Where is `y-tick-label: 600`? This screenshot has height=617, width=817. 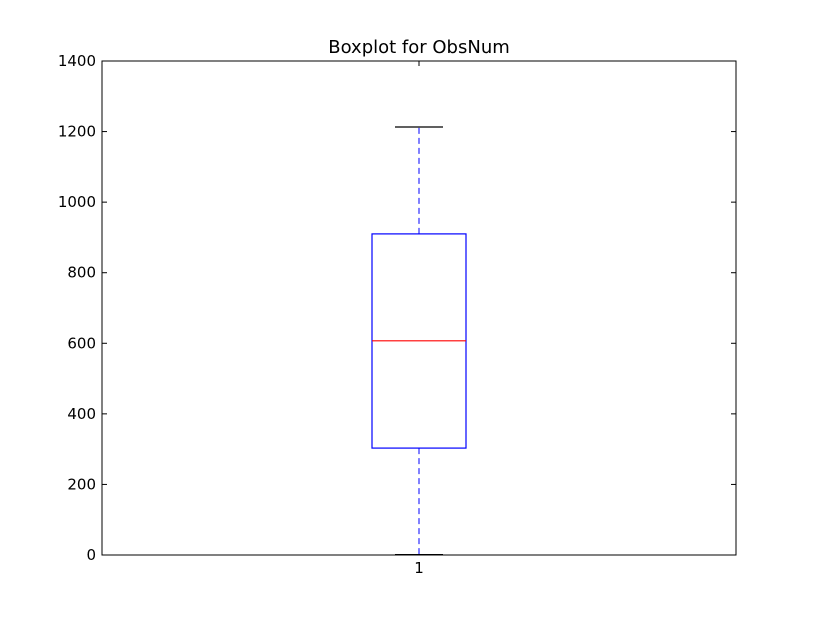 y-tick-label: 600 is located at coordinates (81, 343).